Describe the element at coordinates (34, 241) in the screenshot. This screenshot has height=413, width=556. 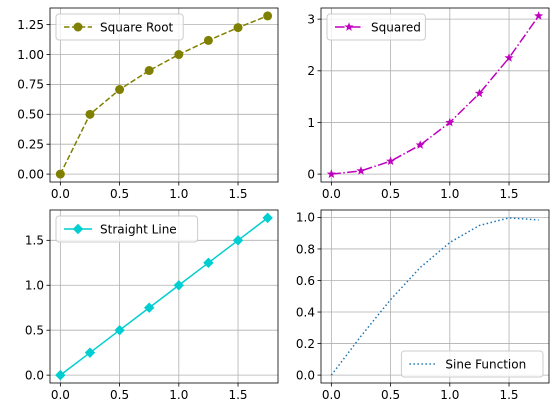
I see `y-tick-label: 1.5` at that location.